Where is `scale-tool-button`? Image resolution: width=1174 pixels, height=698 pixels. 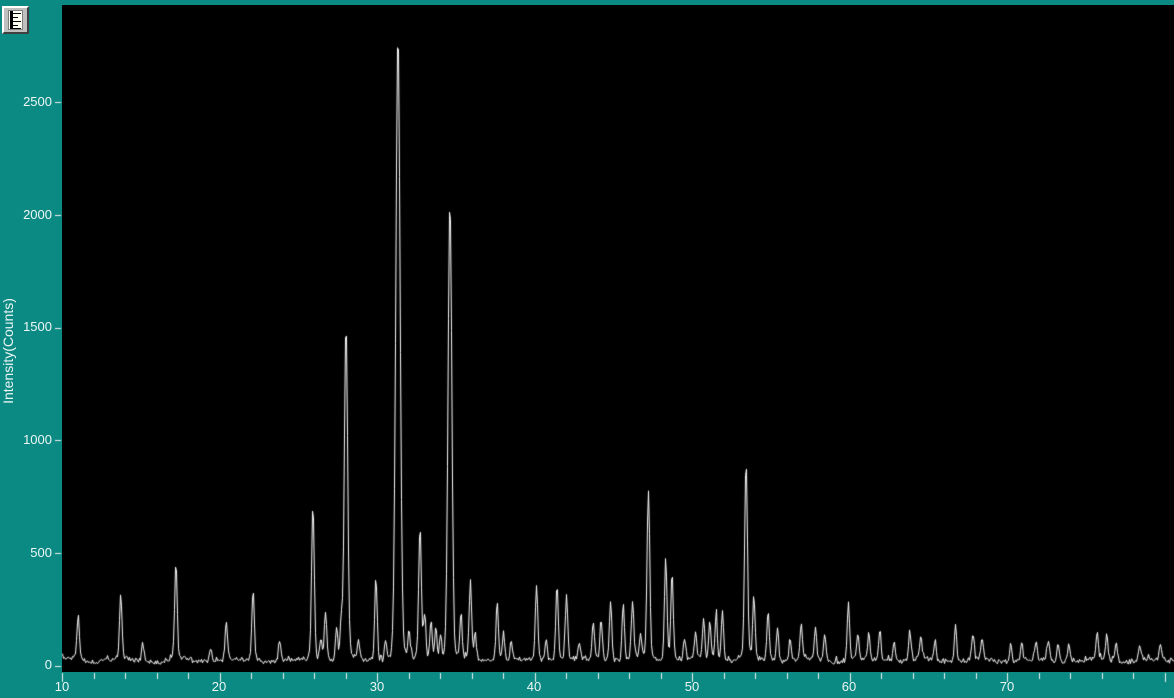 scale-tool-button is located at coordinates (15, 20).